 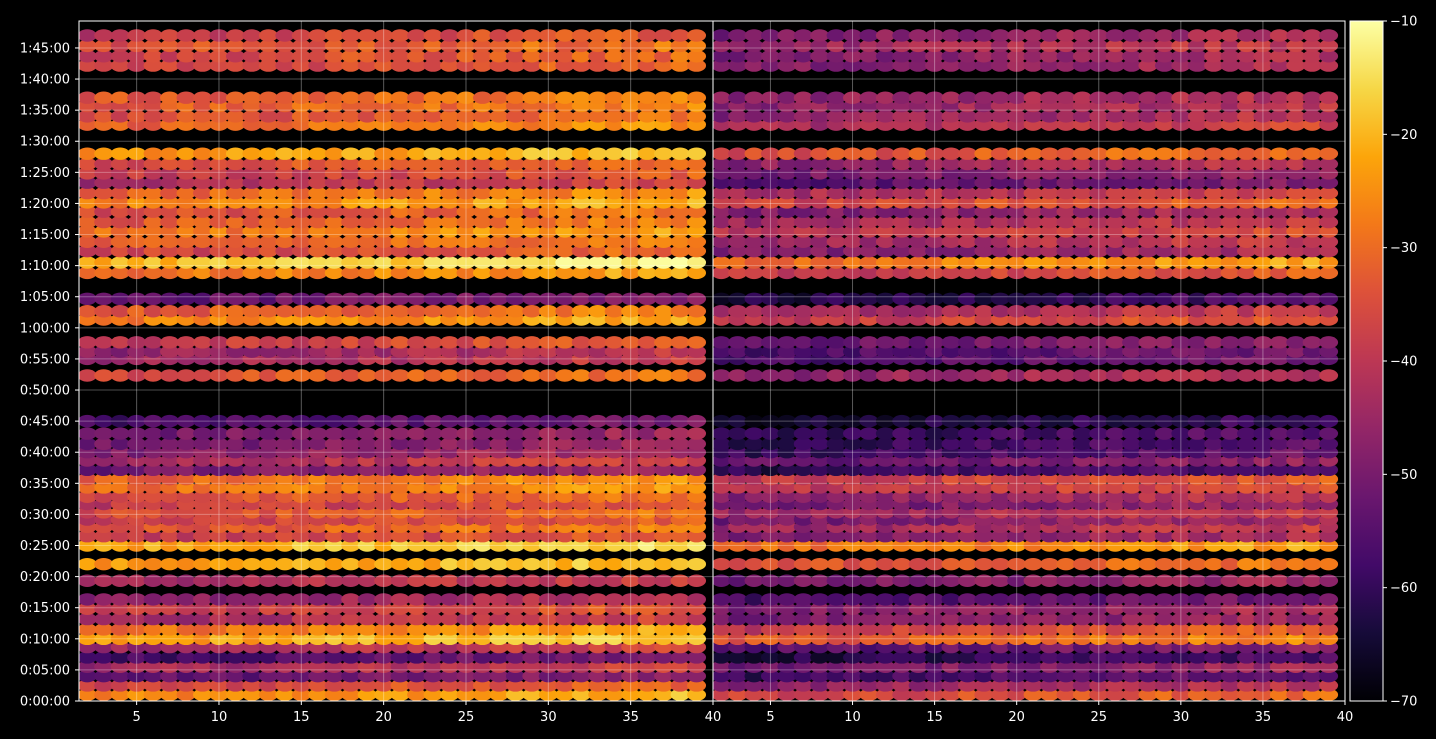 I want to click on colorbar-tick-label: −10, so click(x=1403, y=22).